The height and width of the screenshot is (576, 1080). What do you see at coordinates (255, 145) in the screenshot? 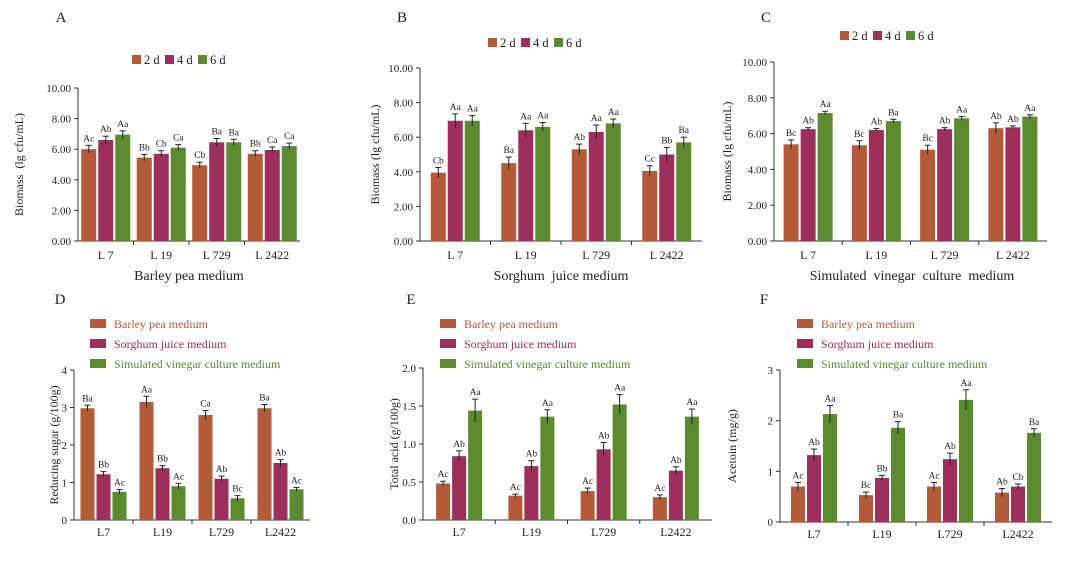
I see `significance-label: Bb` at bounding box center [255, 145].